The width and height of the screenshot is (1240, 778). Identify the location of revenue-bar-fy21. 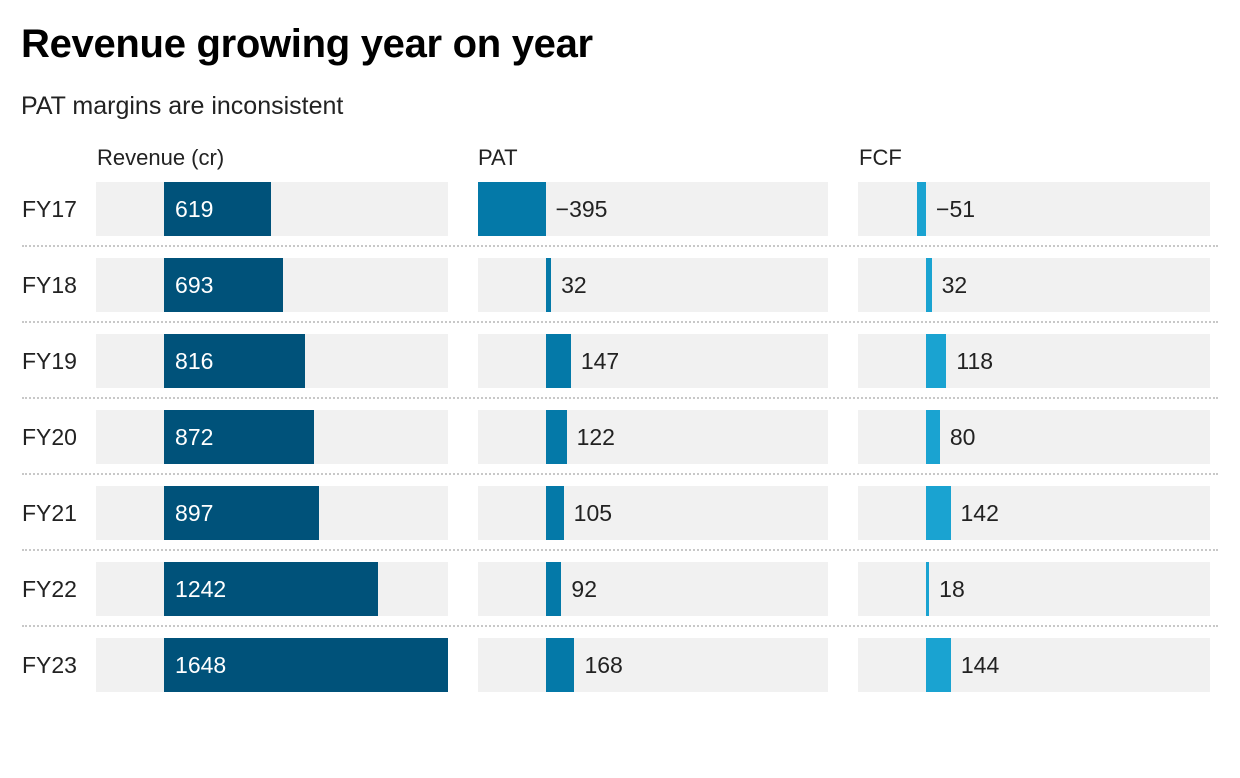
(241, 513).